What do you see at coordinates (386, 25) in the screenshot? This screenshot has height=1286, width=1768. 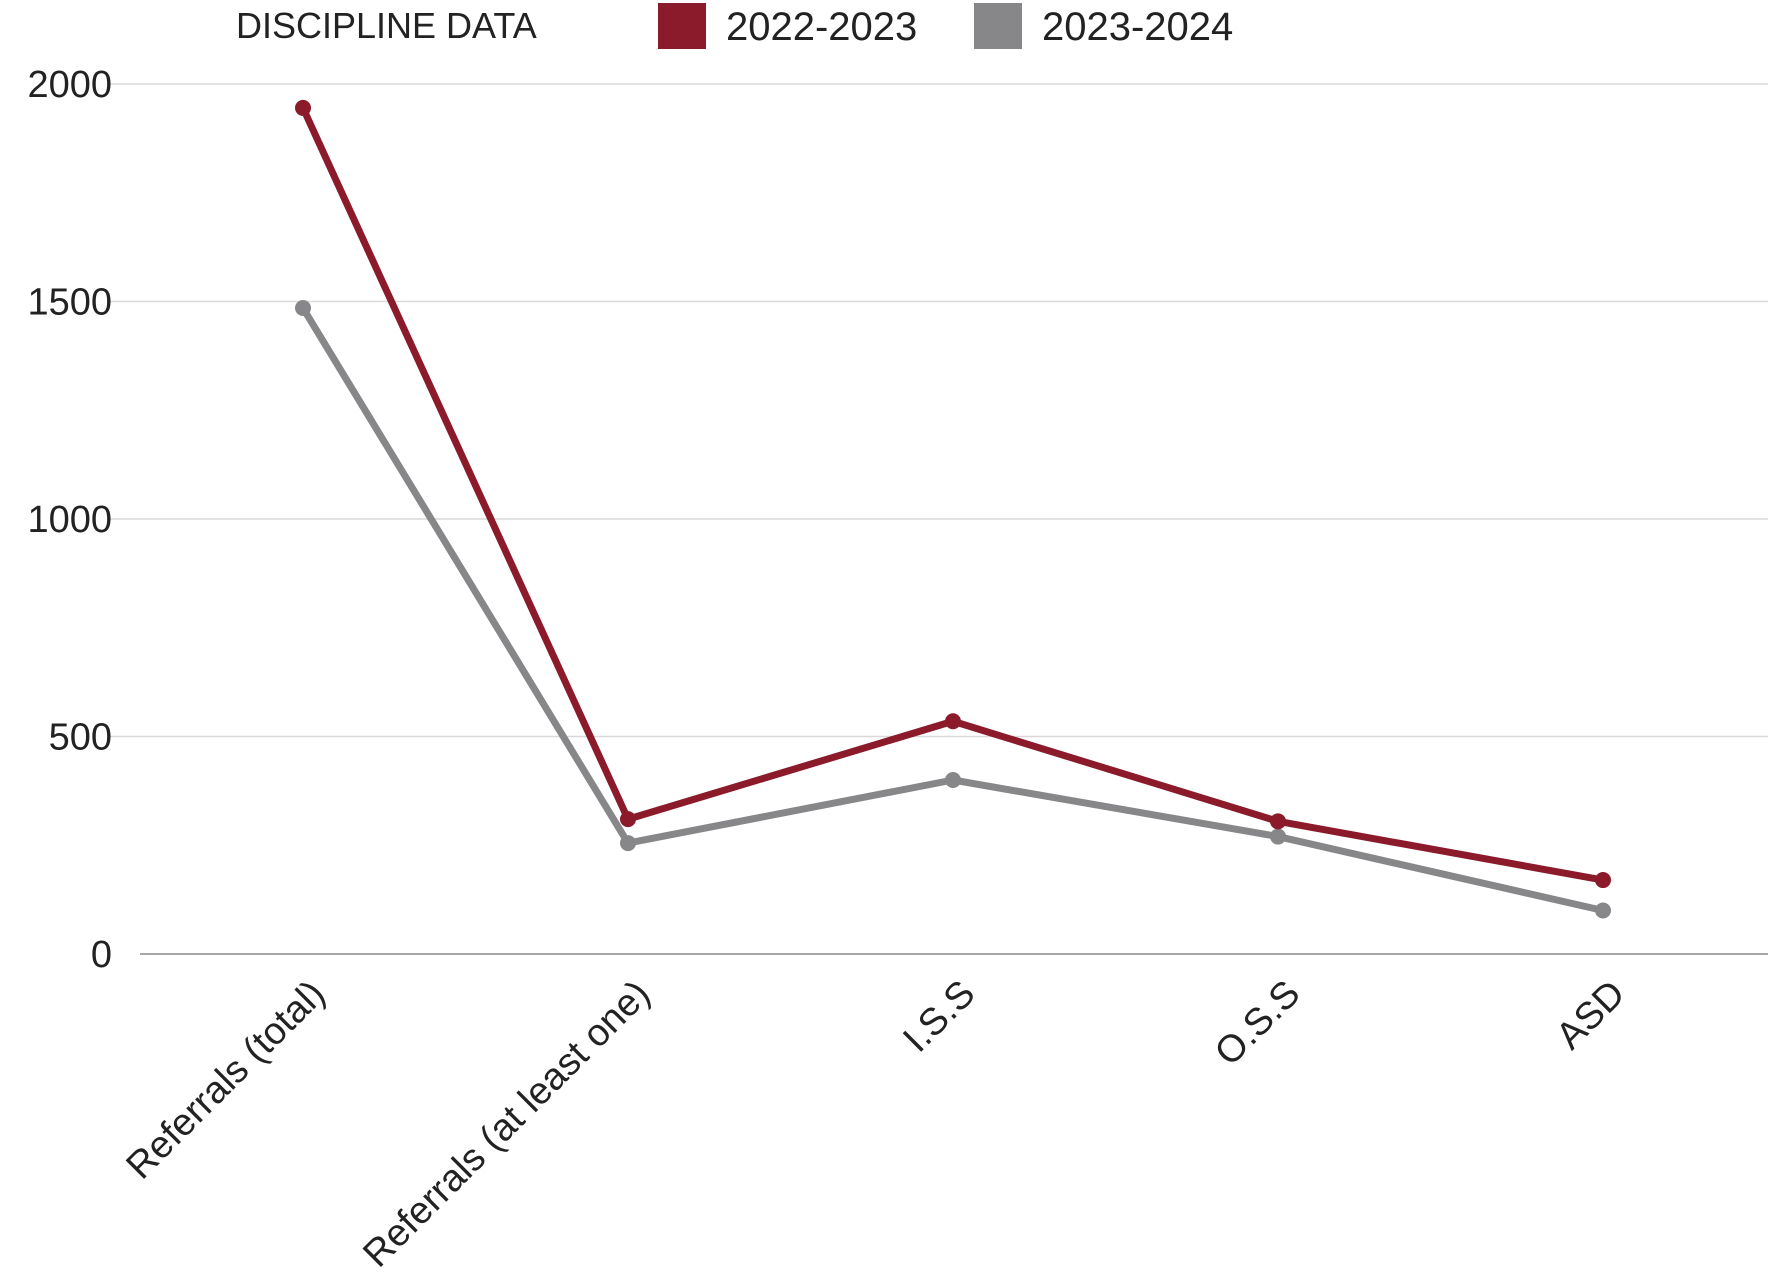 I see `legend-title: DISCIPLINE DATA` at bounding box center [386, 25].